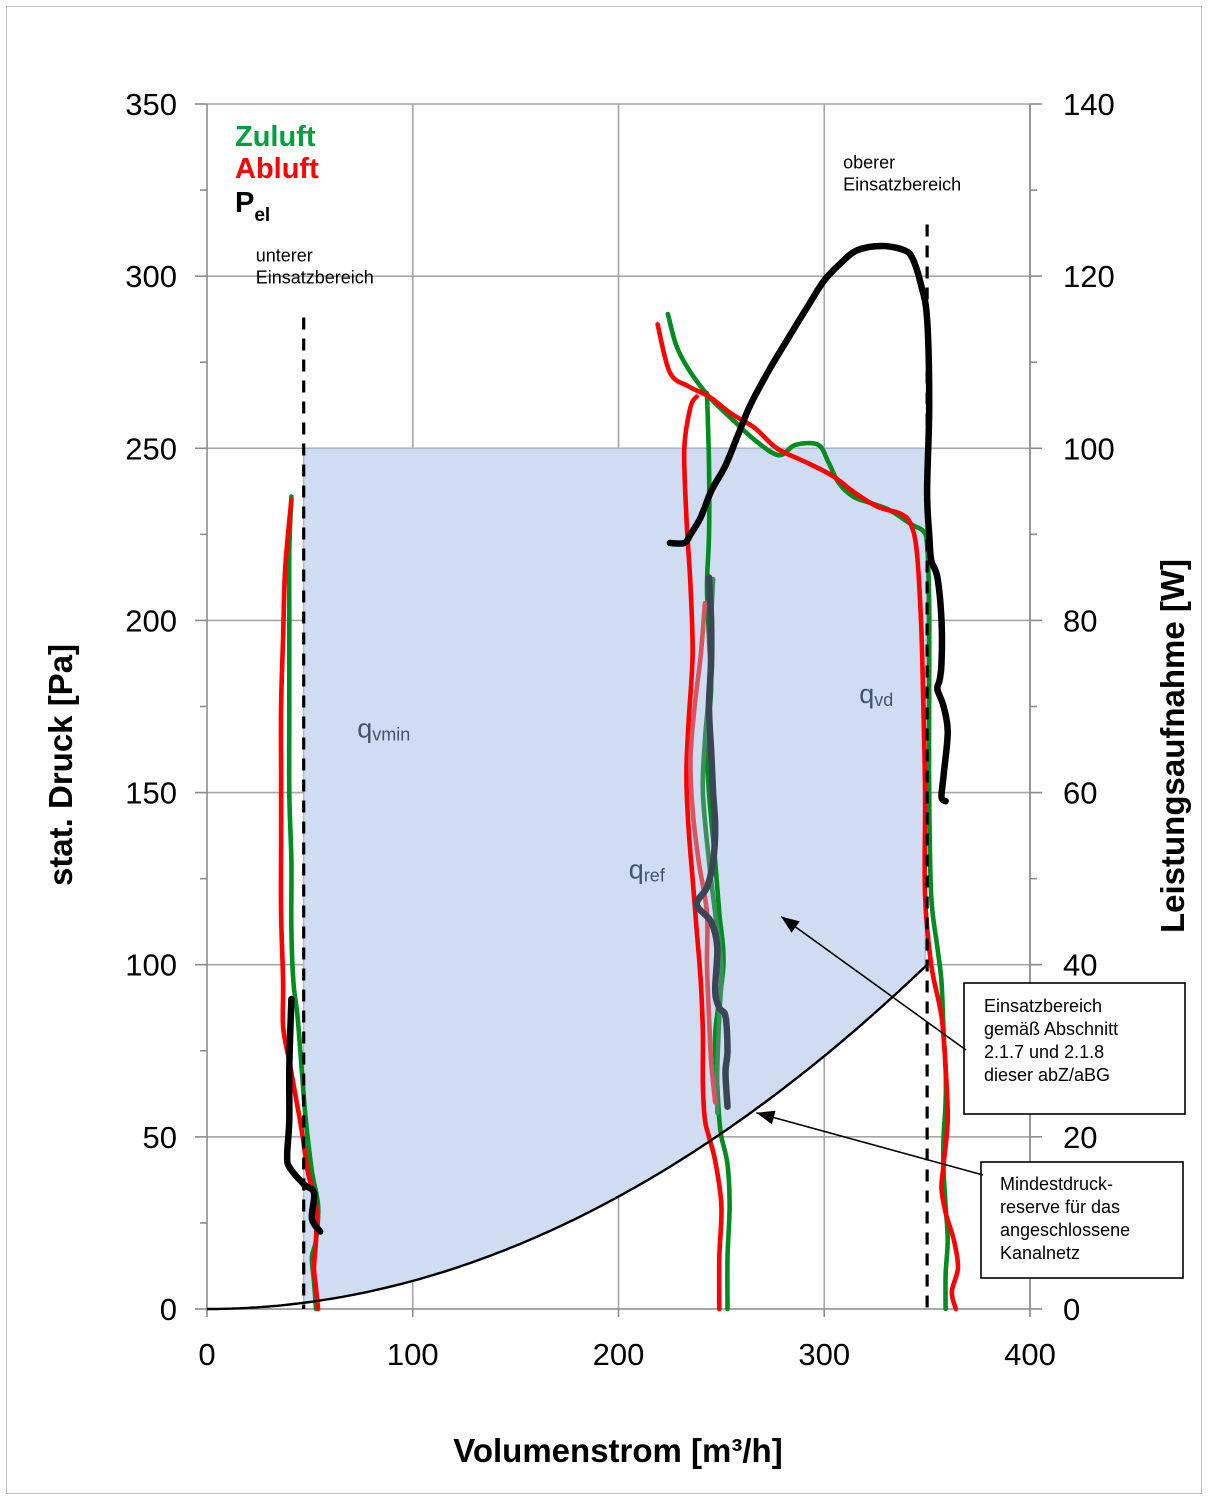 This screenshot has height=1502, width=1210. What do you see at coordinates (315, 277) in the screenshot?
I see `vline-label-lower: Einsatzbereich` at bounding box center [315, 277].